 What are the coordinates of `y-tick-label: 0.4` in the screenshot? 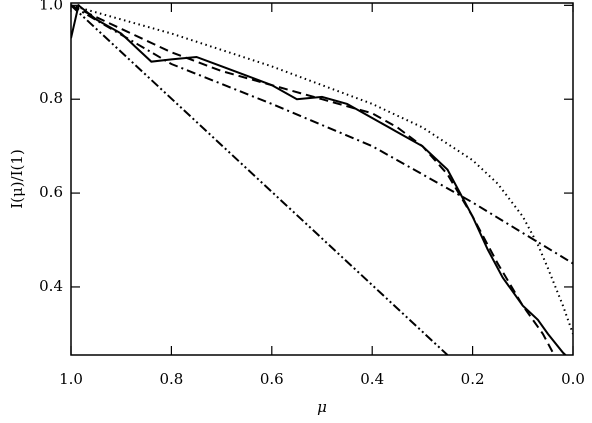 It's located at (51, 286).